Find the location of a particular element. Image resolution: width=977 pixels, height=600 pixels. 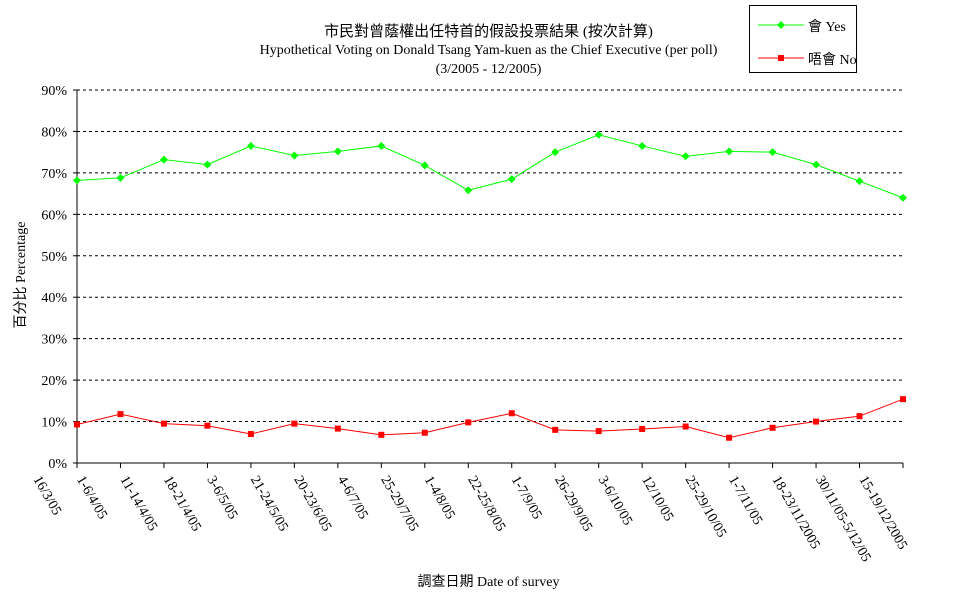

x-tick-label: 16/3/05 is located at coordinates (47, 496).